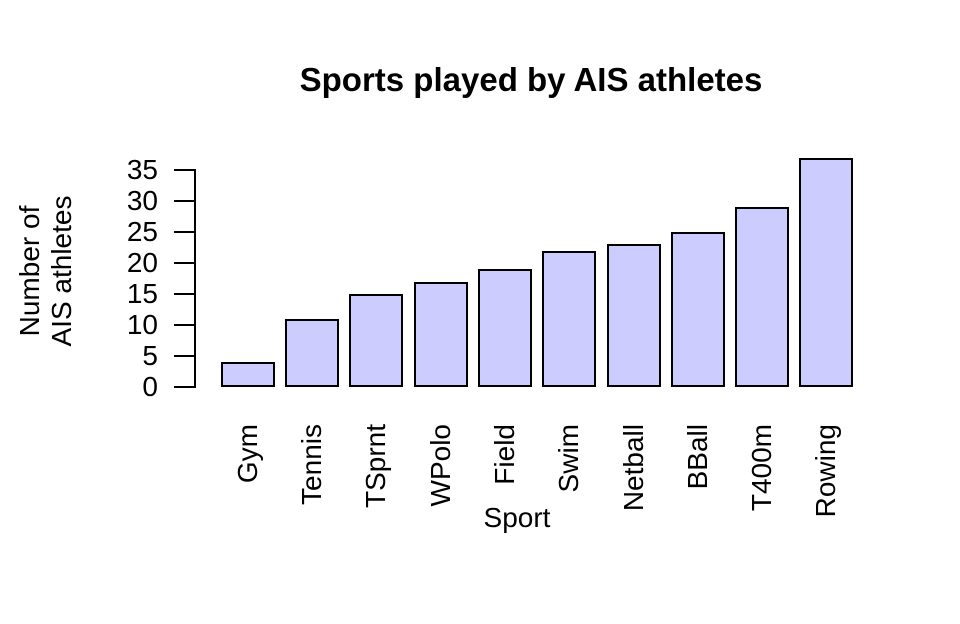 The image size is (960, 624). Describe the element at coordinates (697, 309) in the screenshot. I see `bar-bball` at that location.